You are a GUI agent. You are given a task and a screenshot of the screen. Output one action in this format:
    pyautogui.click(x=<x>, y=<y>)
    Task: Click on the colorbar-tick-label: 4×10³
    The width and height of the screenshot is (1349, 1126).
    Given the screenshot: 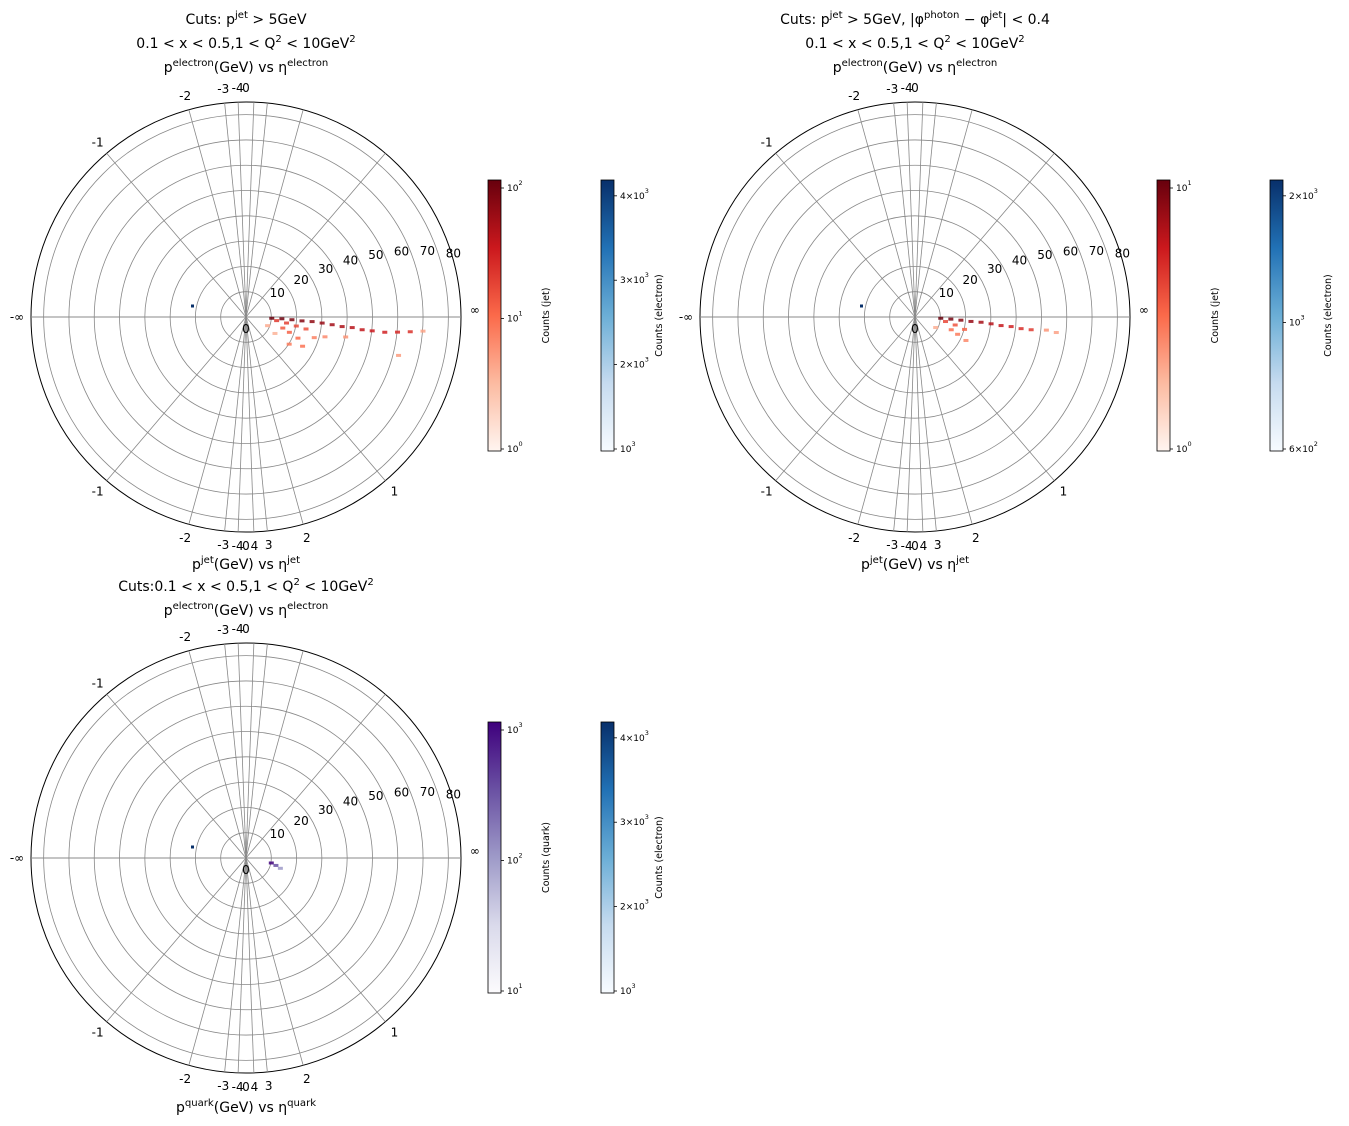 What is the action you would take?
    pyautogui.click(x=634, y=736)
    